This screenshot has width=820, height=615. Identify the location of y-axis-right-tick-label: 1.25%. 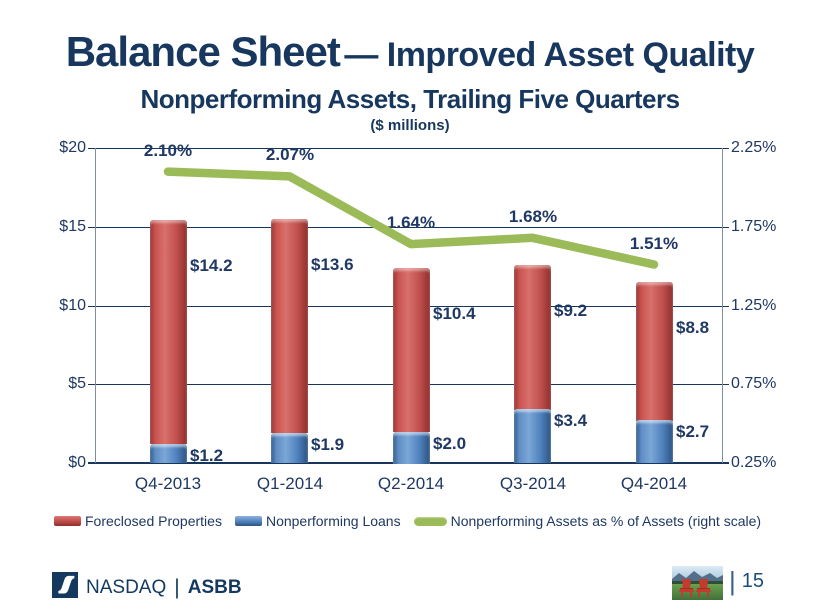
(754, 305).